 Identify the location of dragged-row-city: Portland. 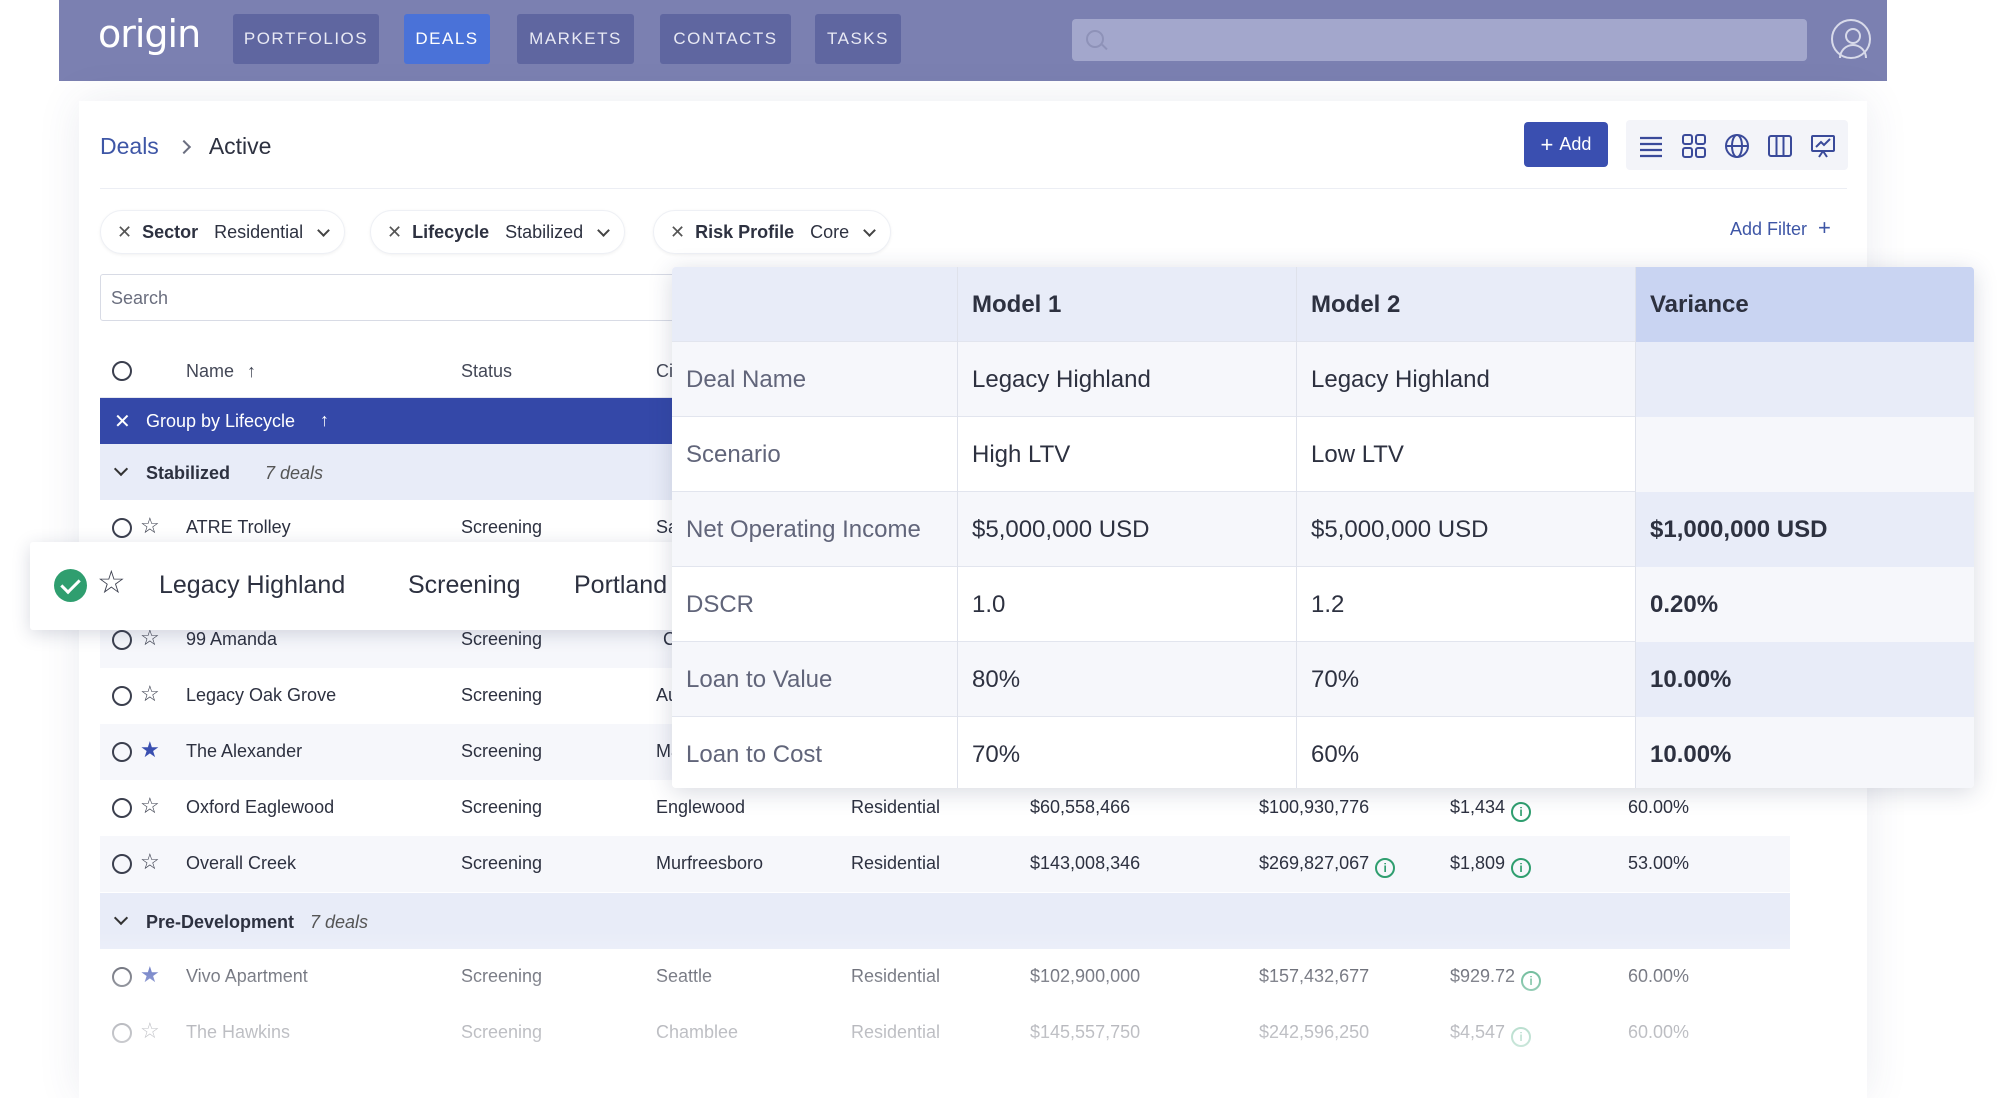
(621, 585).